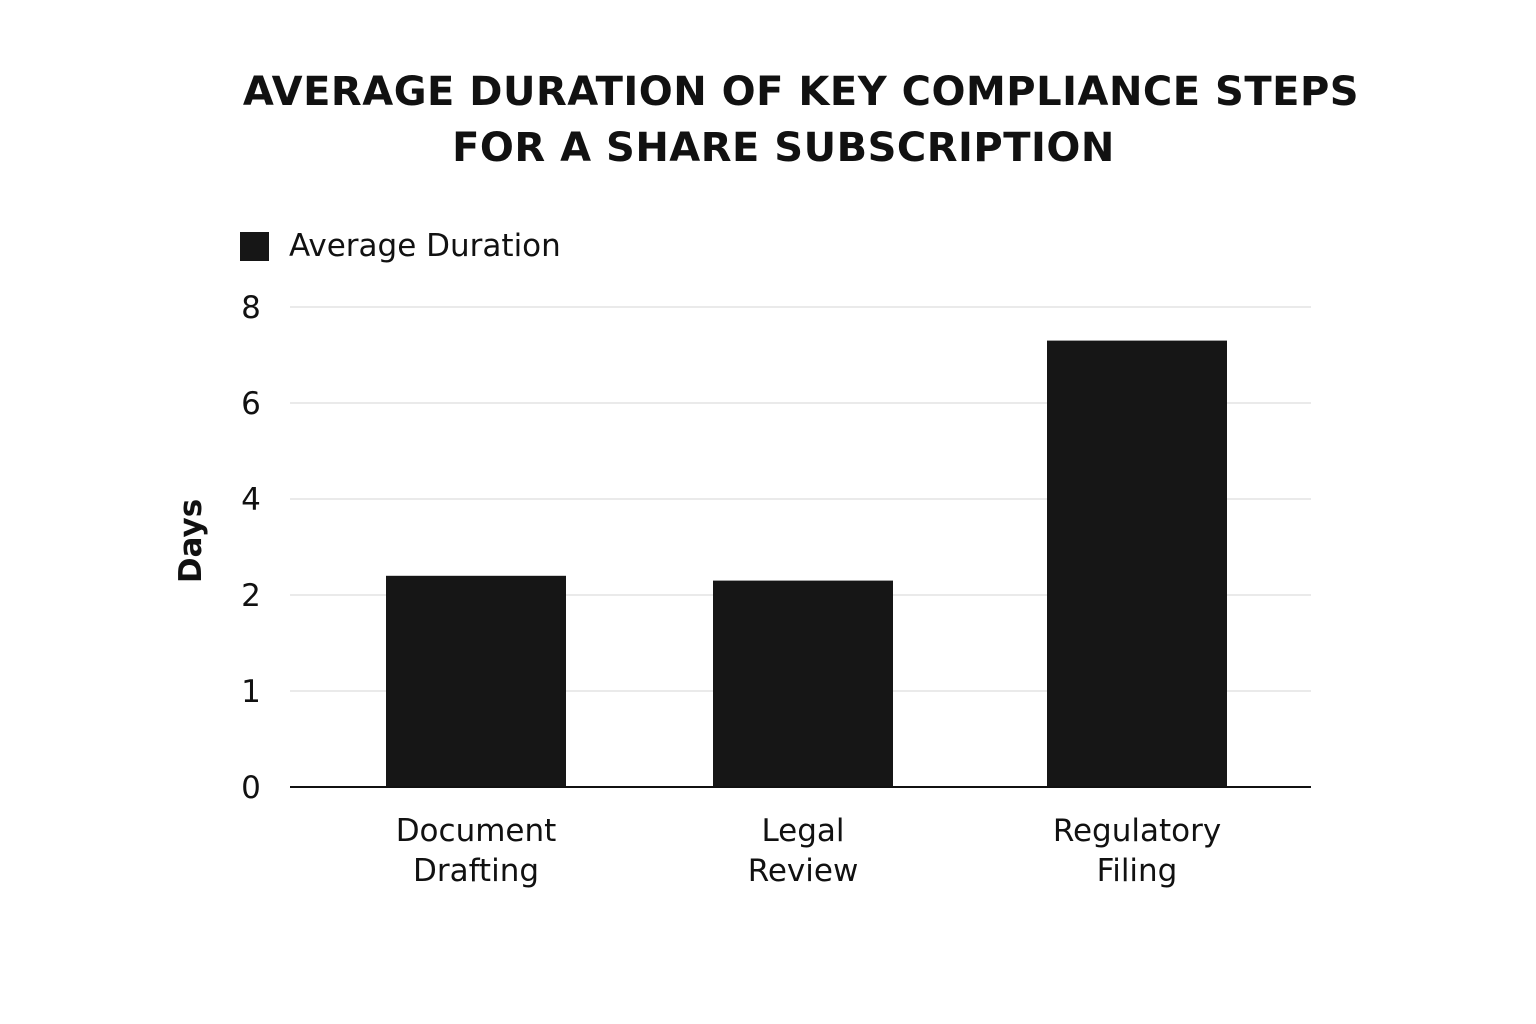 Image resolution: width=1536 pixels, height=1024 pixels. I want to click on legend-label: Average Duration, so click(425, 246).